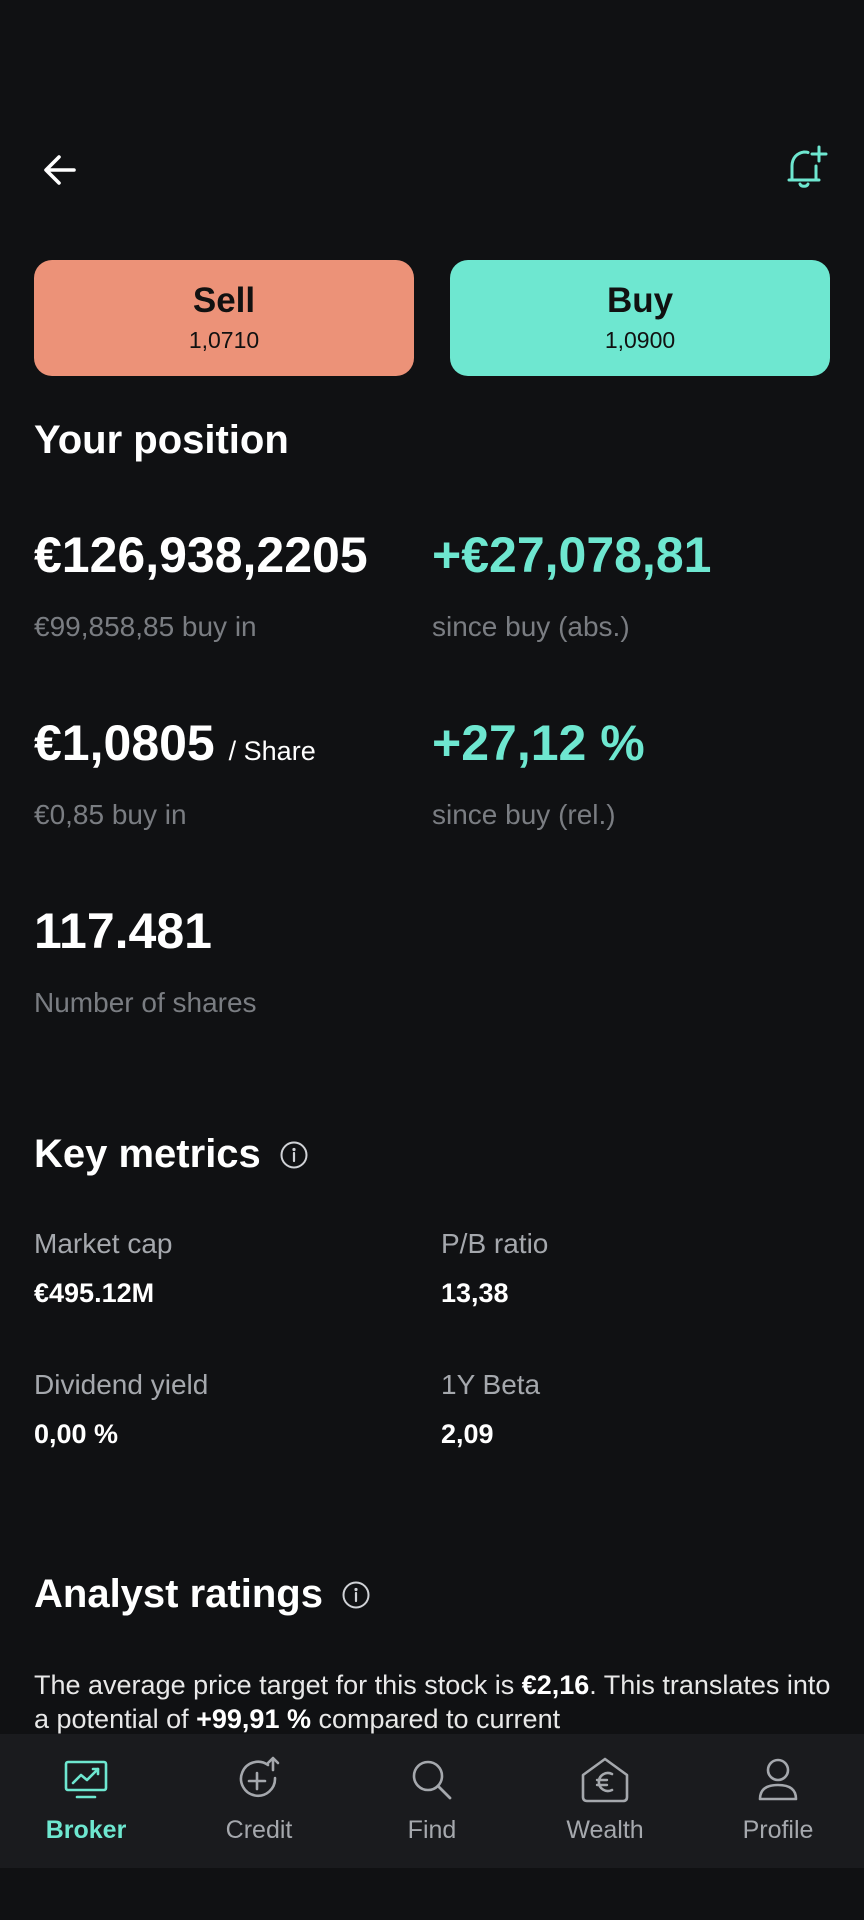 This screenshot has width=864, height=1920. What do you see at coordinates (491, 1384) in the screenshot?
I see `beta-label: 1Y Beta` at bounding box center [491, 1384].